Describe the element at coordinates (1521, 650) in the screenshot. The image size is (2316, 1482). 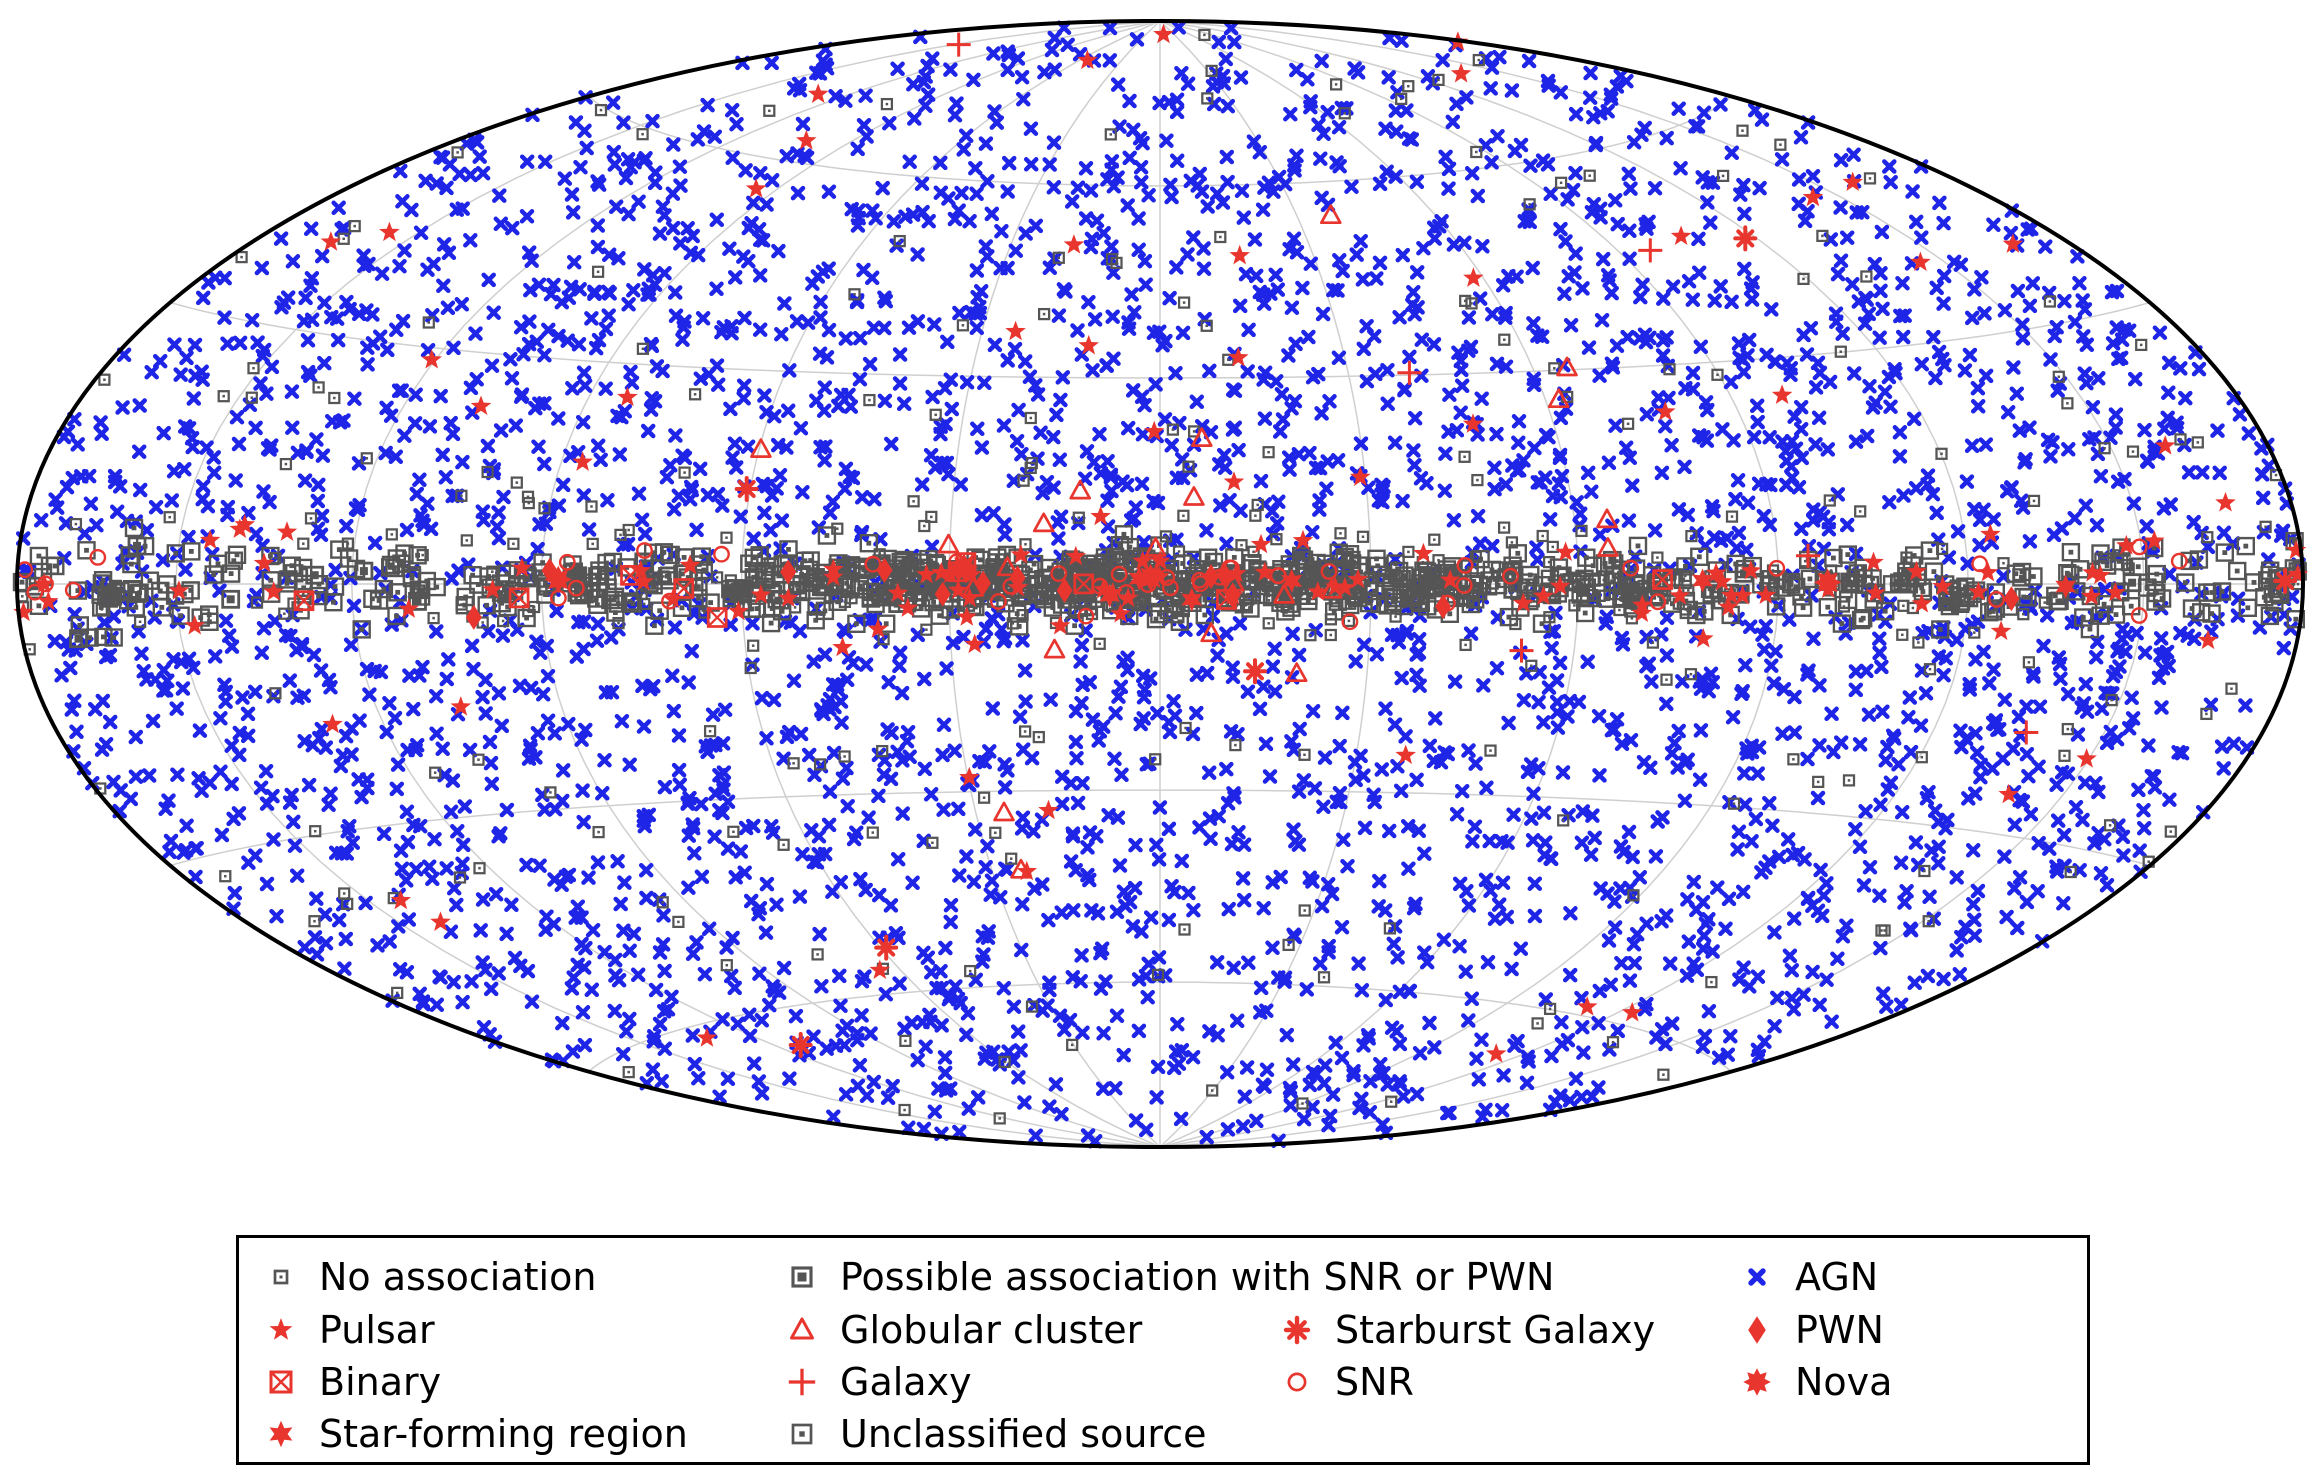
I see `data-point-galaxy` at that location.